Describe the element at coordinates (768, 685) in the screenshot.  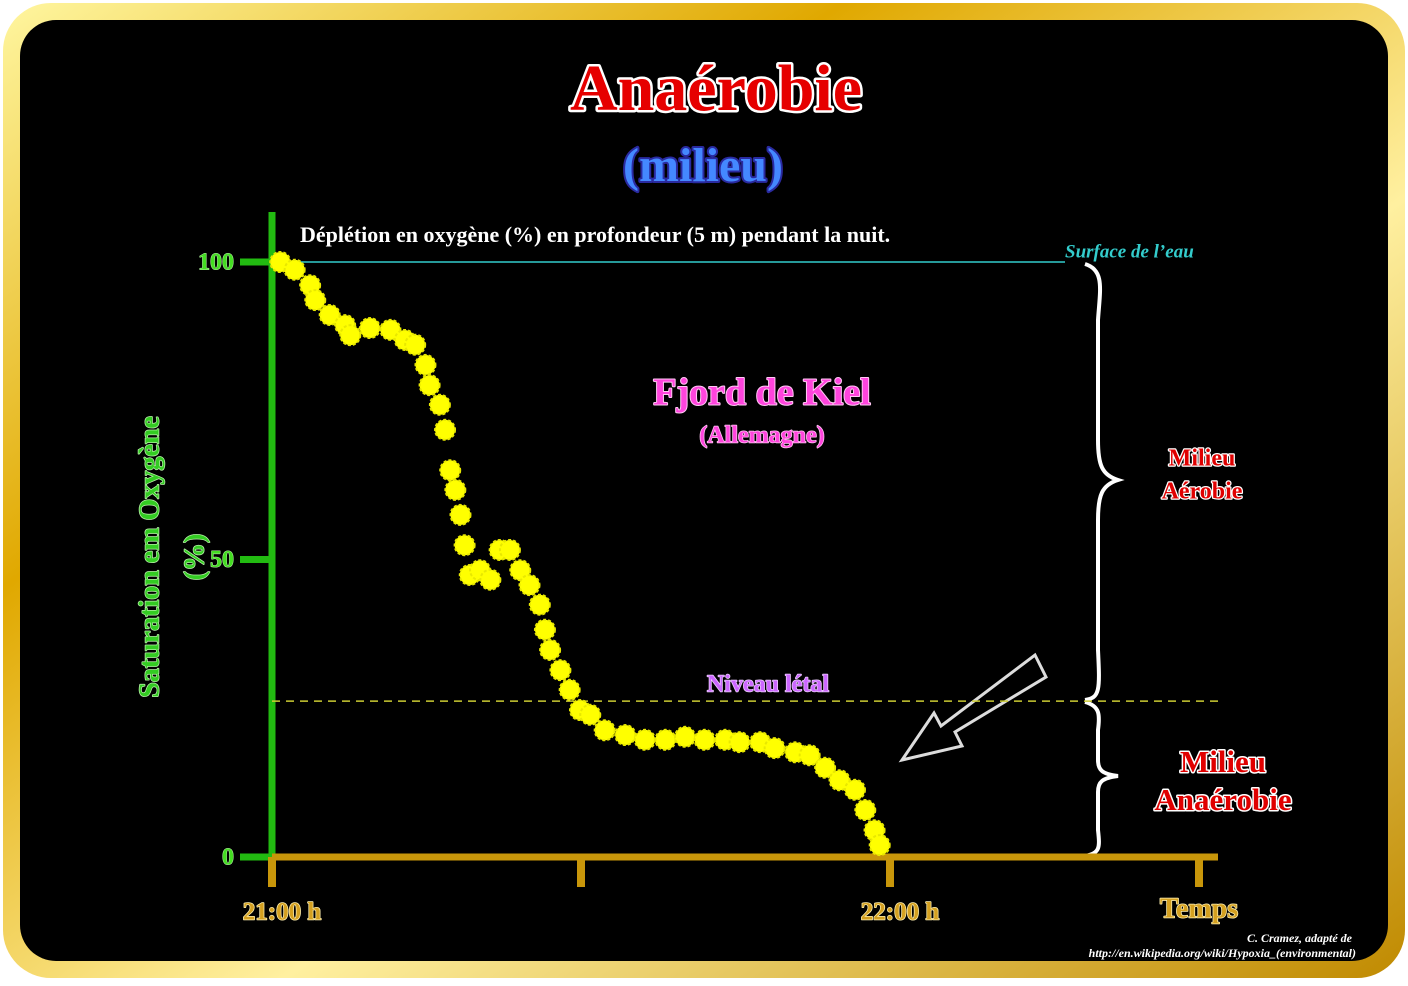
I see `lethal-label: Niveau létal` at that location.